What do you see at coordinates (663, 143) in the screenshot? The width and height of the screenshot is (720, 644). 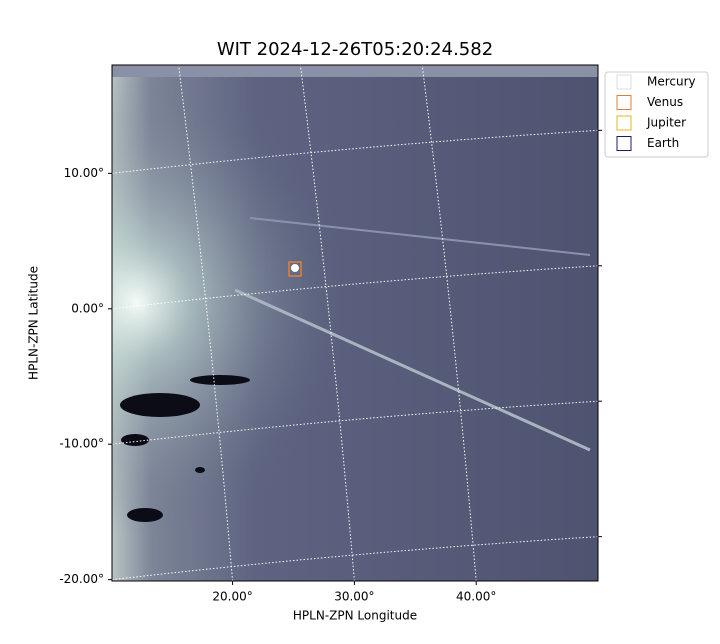 I see `legend-label: Earth` at bounding box center [663, 143].